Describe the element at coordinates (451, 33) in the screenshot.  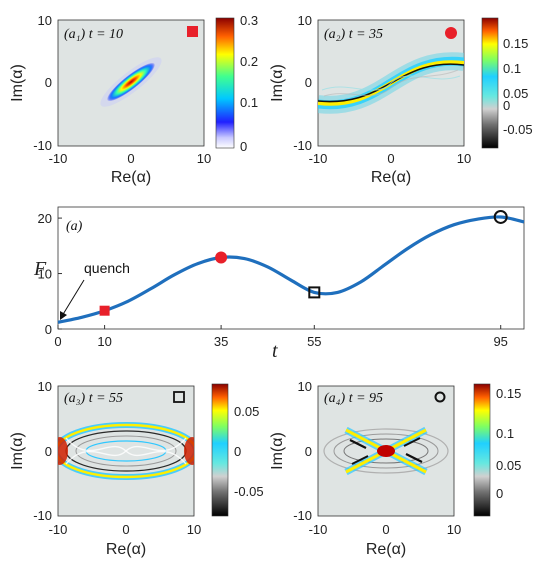
I see `panel-a2-marker-circle` at that location.